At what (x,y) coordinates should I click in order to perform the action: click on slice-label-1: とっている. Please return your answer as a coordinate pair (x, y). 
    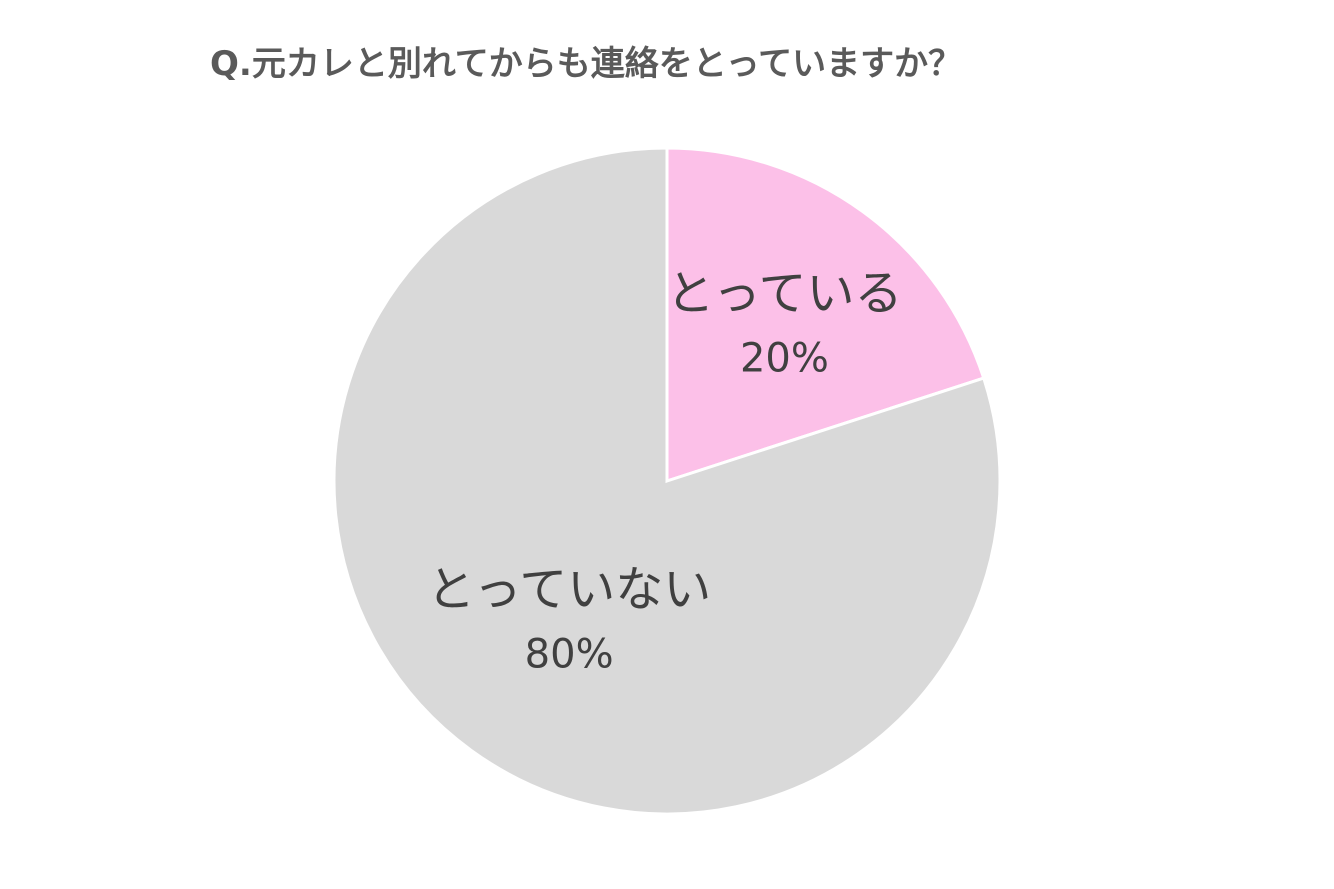
    Looking at the image, I should click on (784, 293).